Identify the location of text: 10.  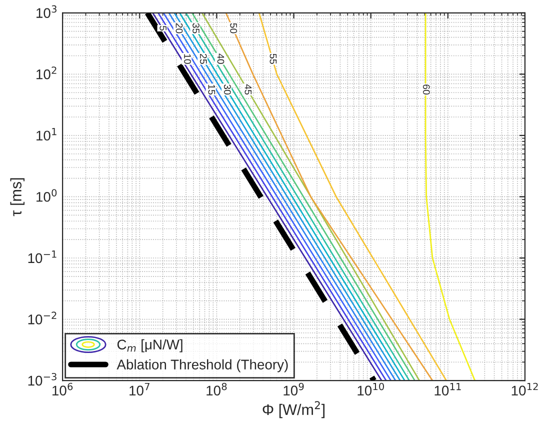
(187, 59).